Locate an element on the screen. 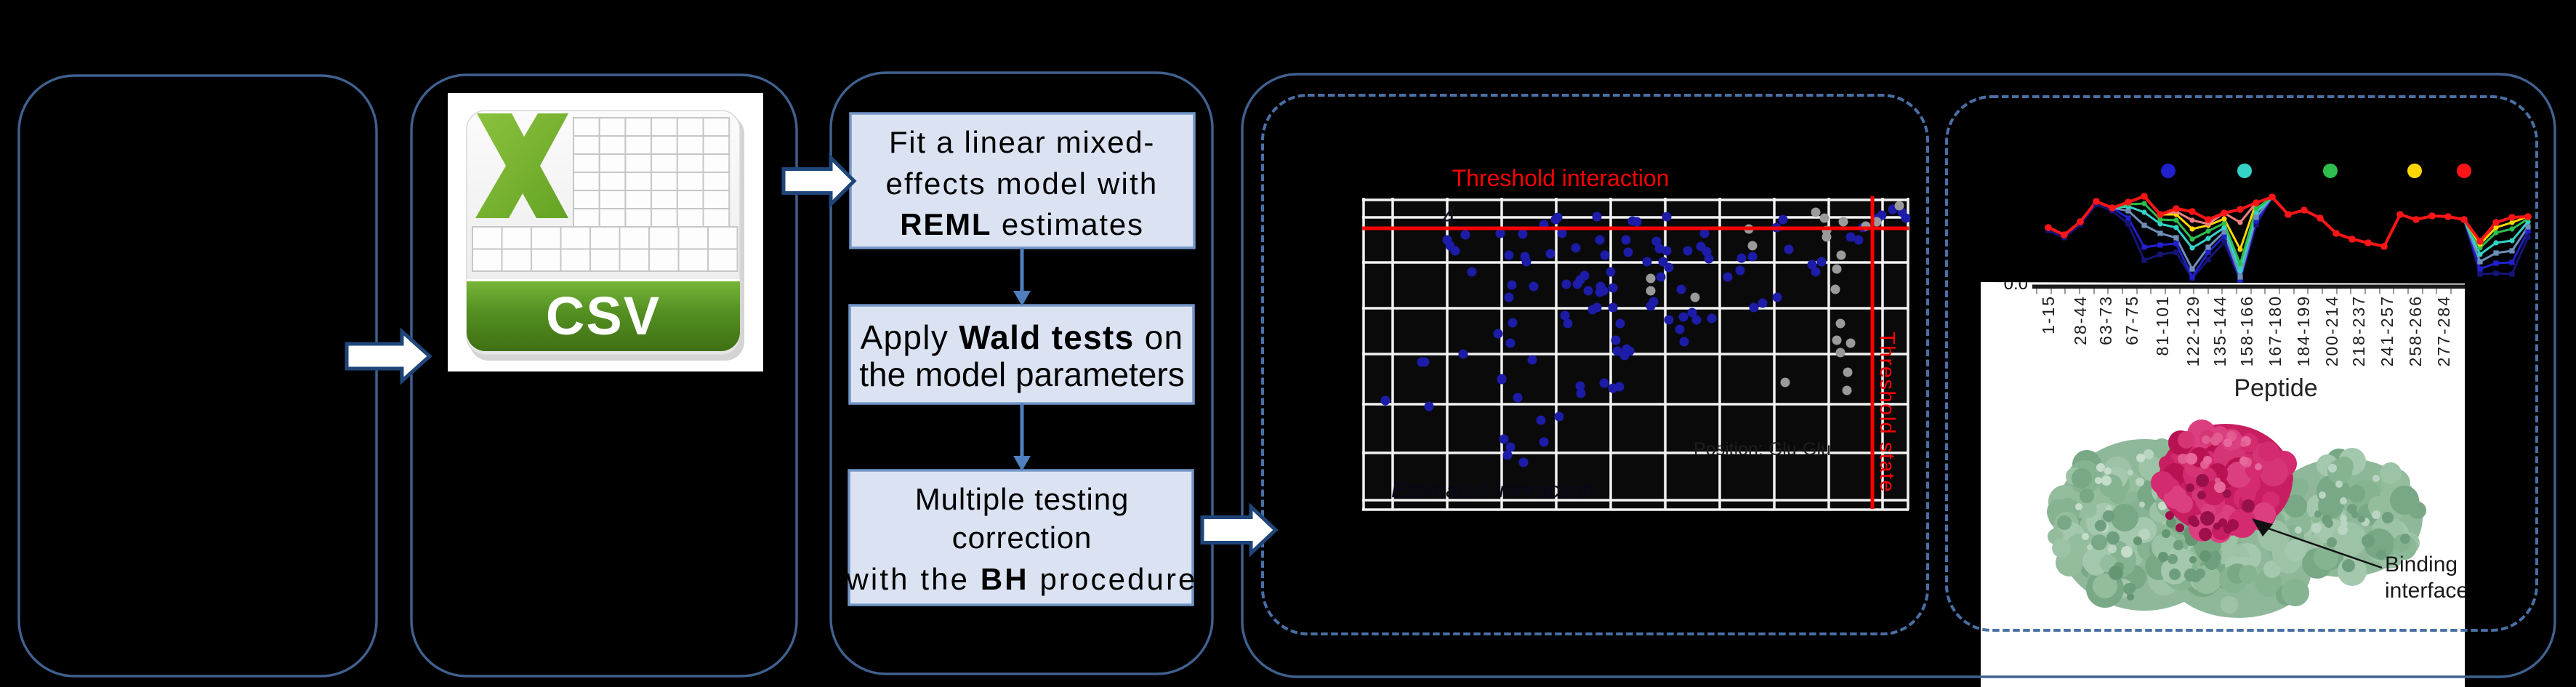 This screenshot has width=2576, height=687. svg-text: effects model with is located at coordinates (1022, 183).